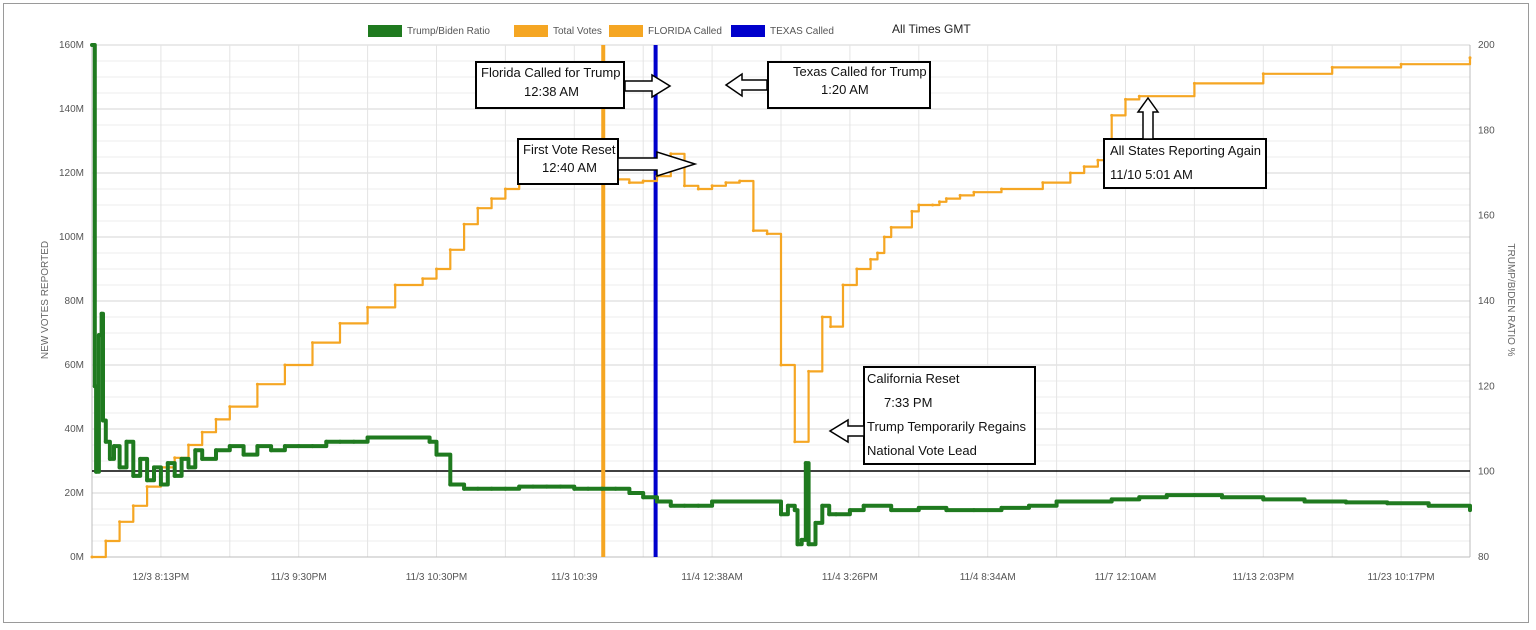 Image resolution: width=1536 pixels, height=630 pixels. Describe the element at coordinates (568, 161) in the screenshot. I see `annotation-box-first-reset` at that location.